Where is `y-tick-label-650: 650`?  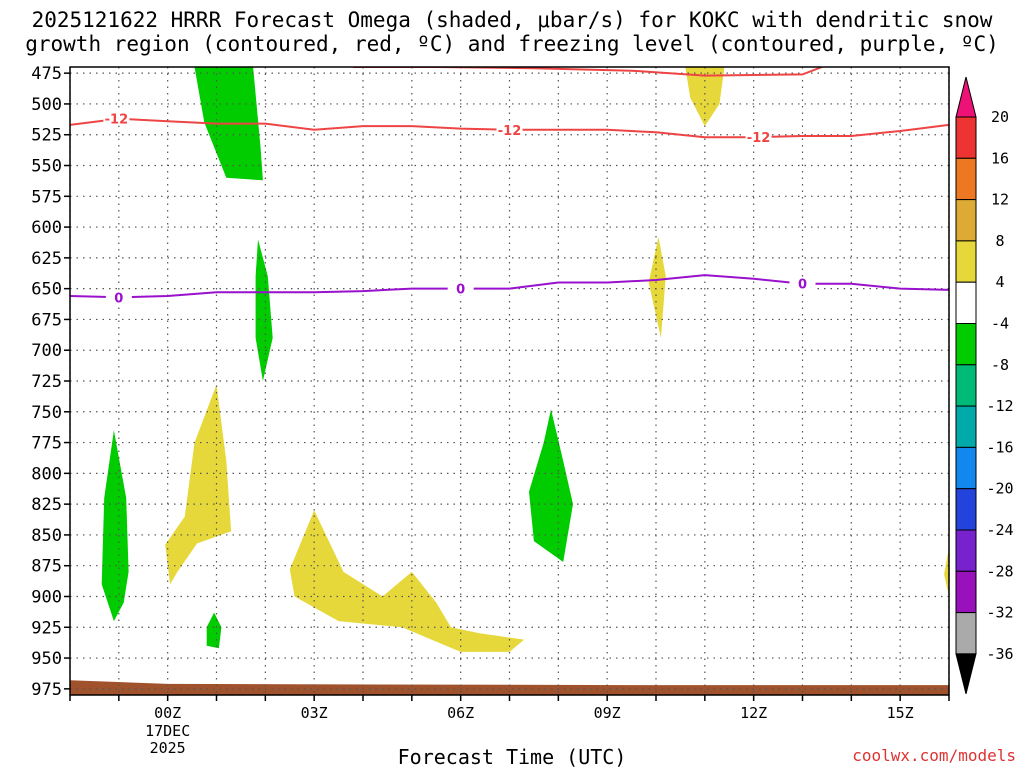 y-tick-label-650: 650 is located at coordinates (46, 290).